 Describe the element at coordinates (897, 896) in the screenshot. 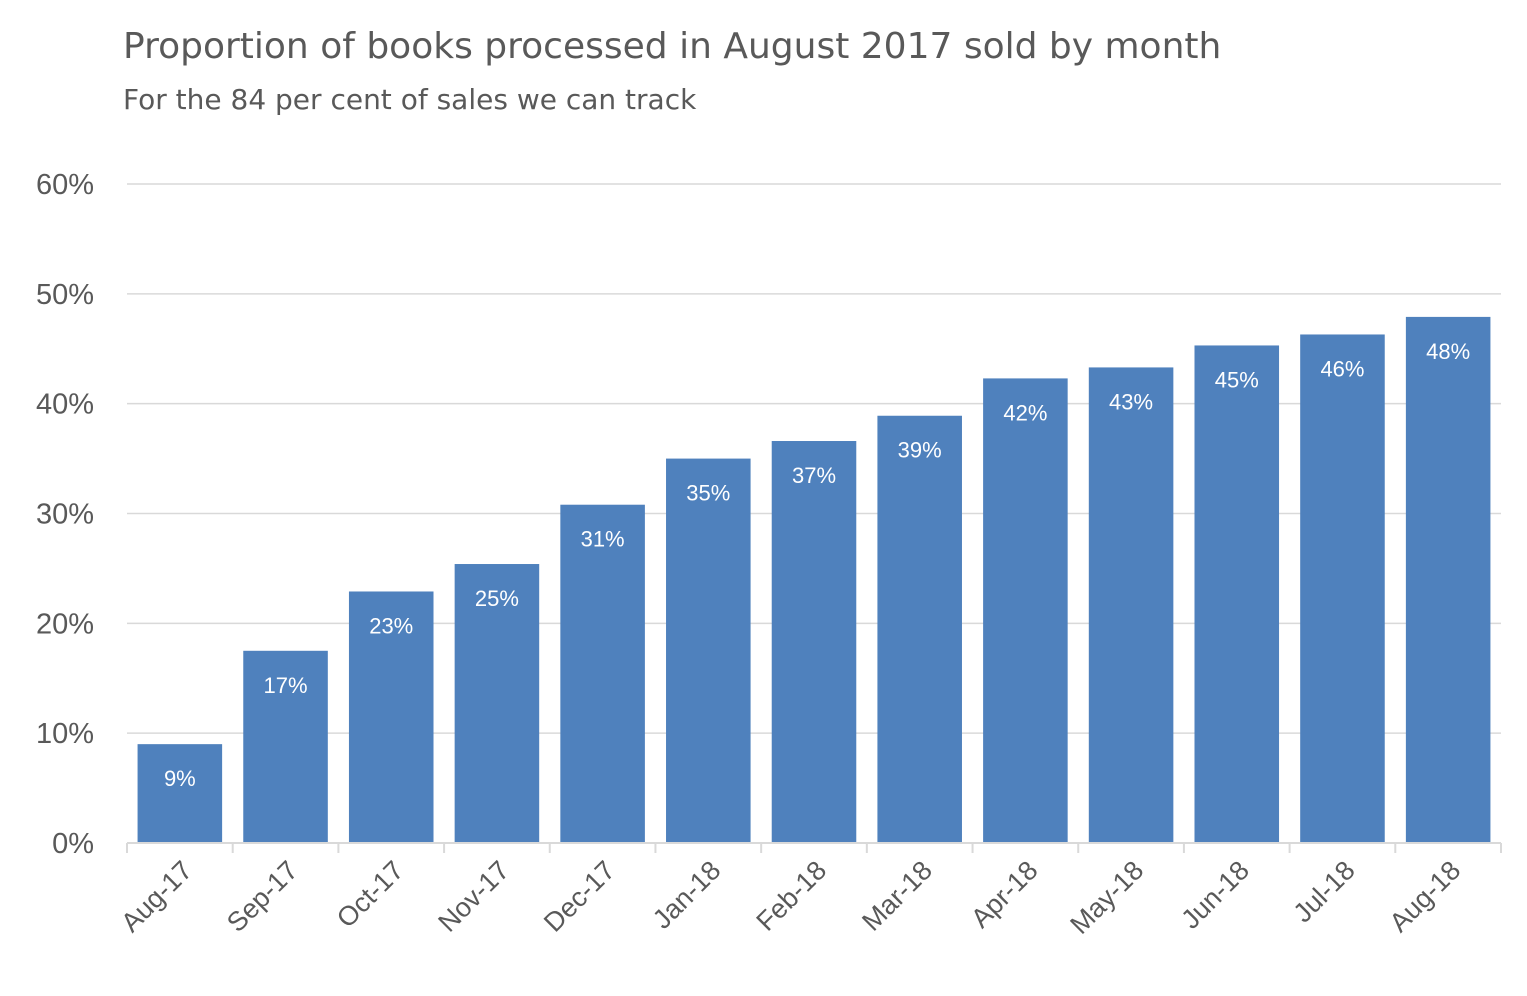

I see `x-tick-label: Mar-18` at that location.